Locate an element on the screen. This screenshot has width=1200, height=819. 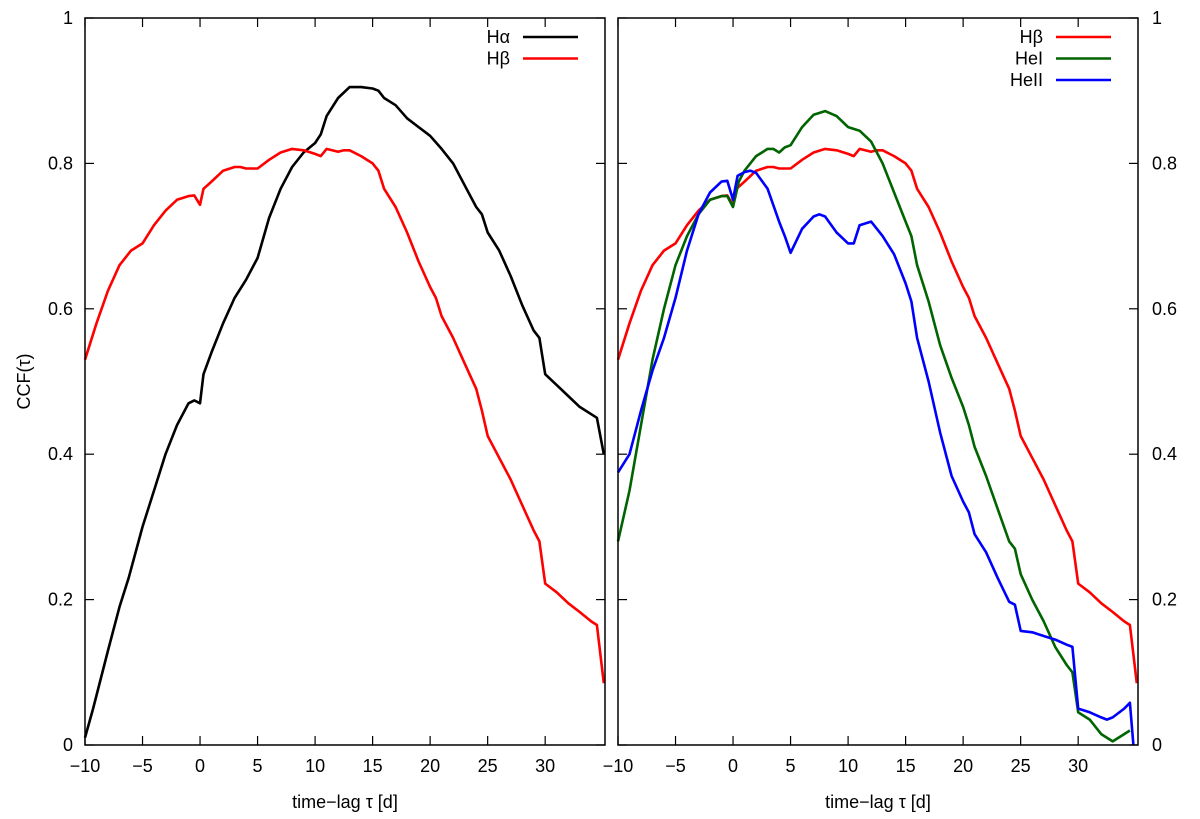
y-axis-label: CCF(τ) is located at coordinates (24, 381).